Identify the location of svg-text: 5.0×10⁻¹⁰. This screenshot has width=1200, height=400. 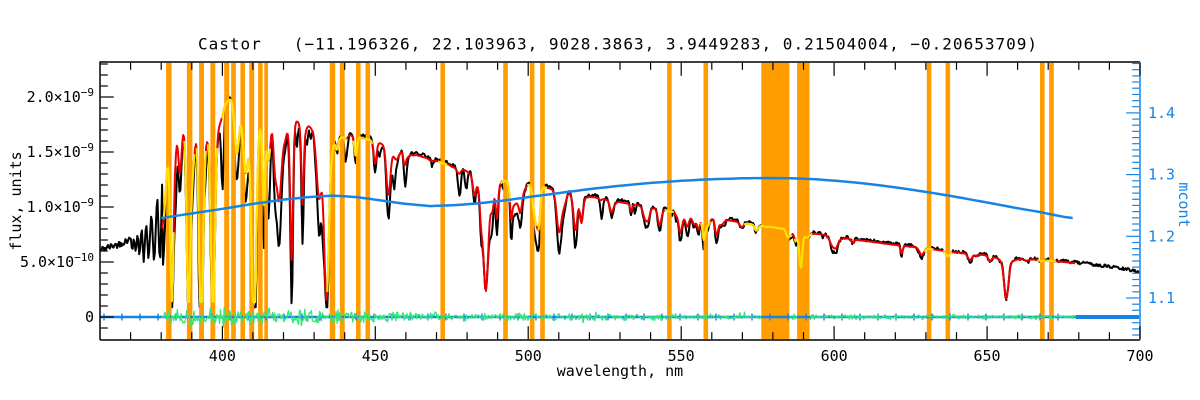
(57, 261).